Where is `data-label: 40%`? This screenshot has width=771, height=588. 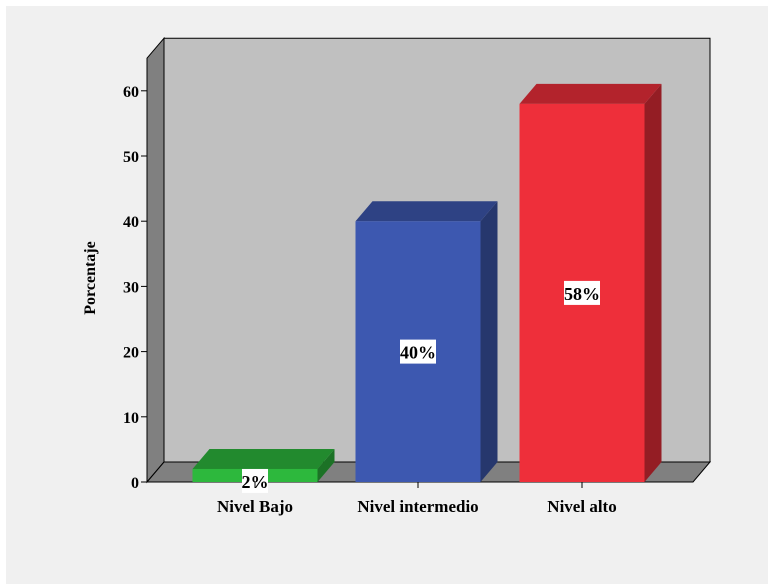
data-label: 40% is located at coordinates (418, 351).